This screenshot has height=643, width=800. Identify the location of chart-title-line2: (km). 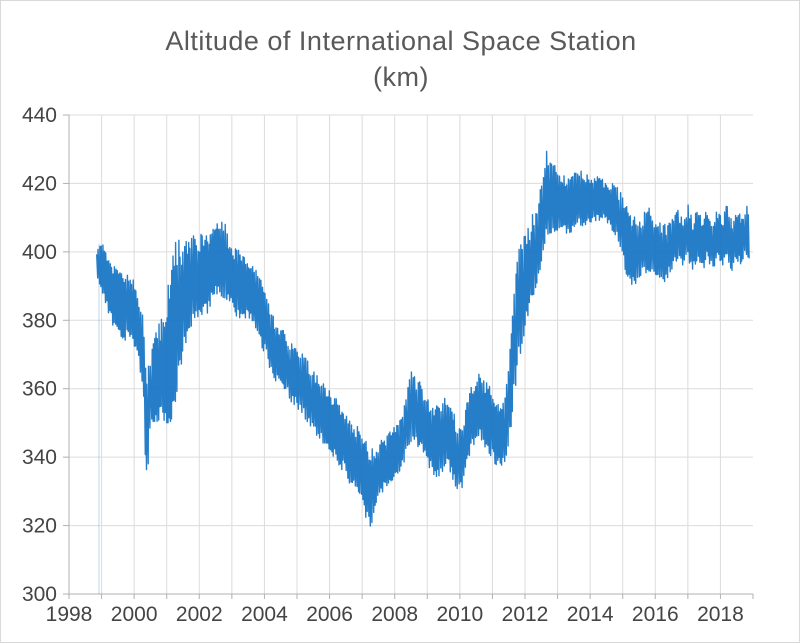
(401, 77).